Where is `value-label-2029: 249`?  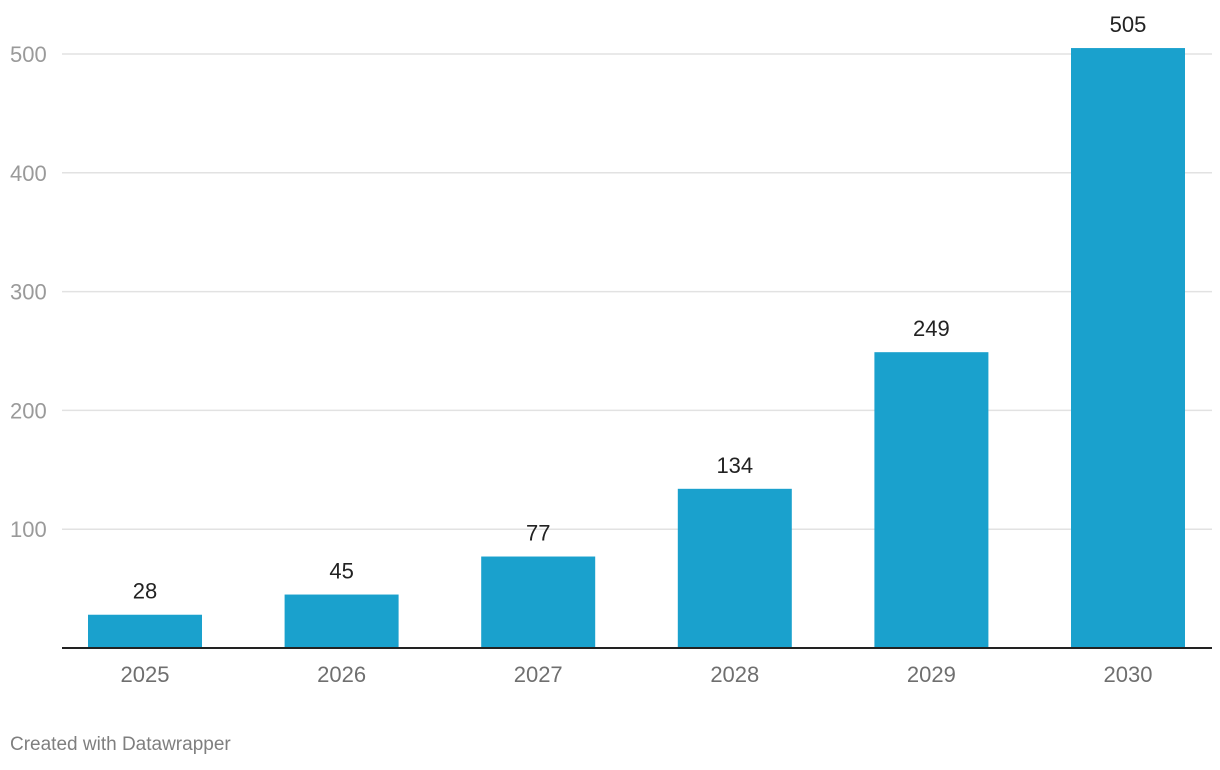
value-label-2029: 249 is located at coordinates (931, 328).